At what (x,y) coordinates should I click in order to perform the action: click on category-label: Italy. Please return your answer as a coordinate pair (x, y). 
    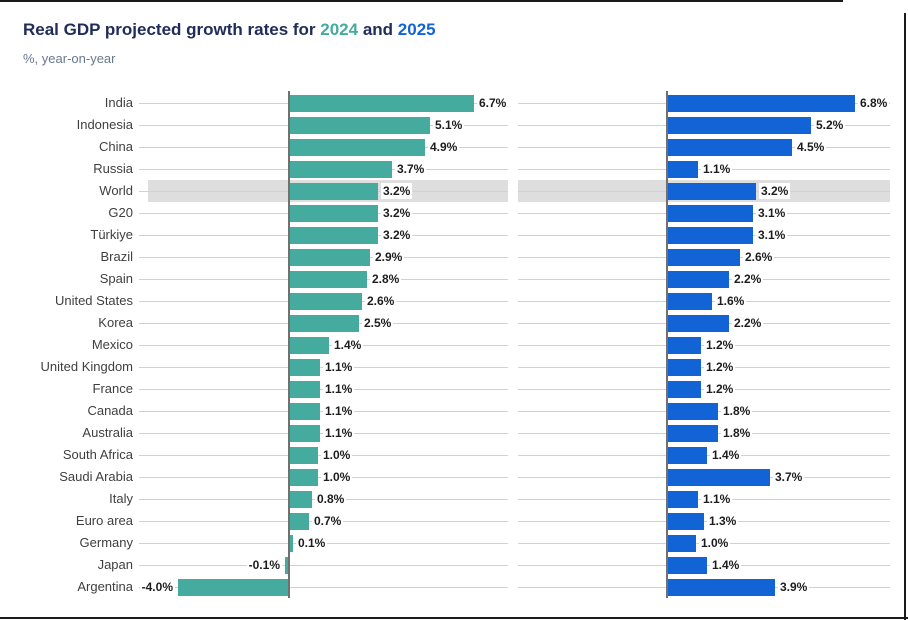
    Looking at the image, I should click on (121, 498).